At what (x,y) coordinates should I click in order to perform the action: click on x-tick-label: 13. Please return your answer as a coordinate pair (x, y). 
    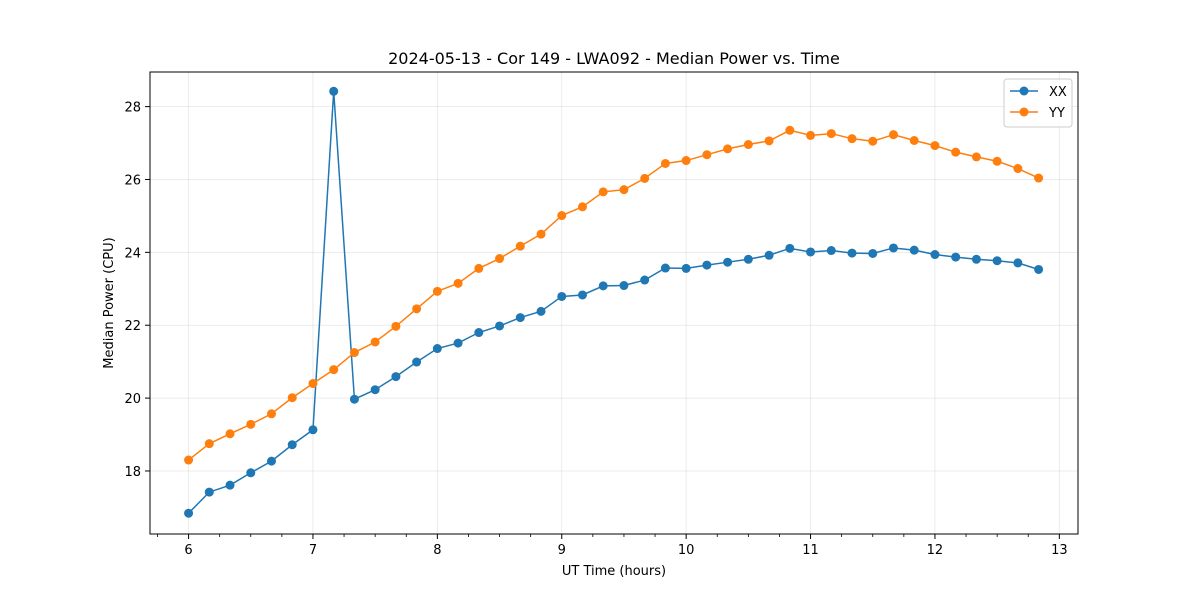
    Looking at the image, I should click on (1059, 550).